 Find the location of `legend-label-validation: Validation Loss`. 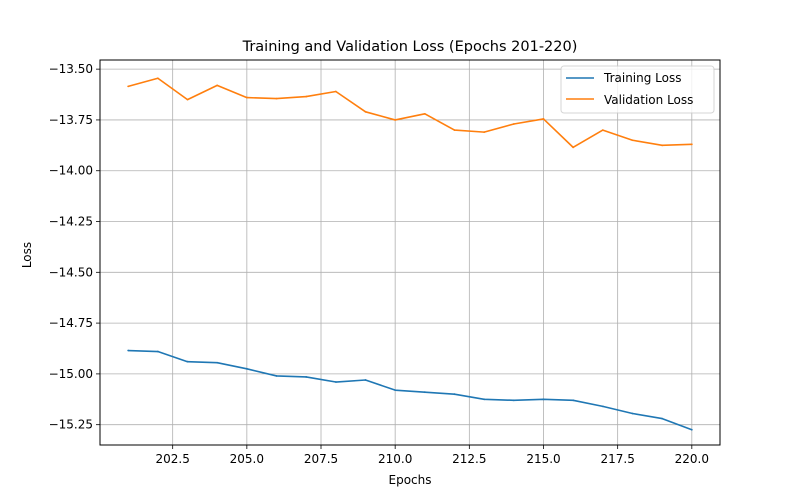

legend-label-validation: Validation Loss is located at coordinates (648, 100).